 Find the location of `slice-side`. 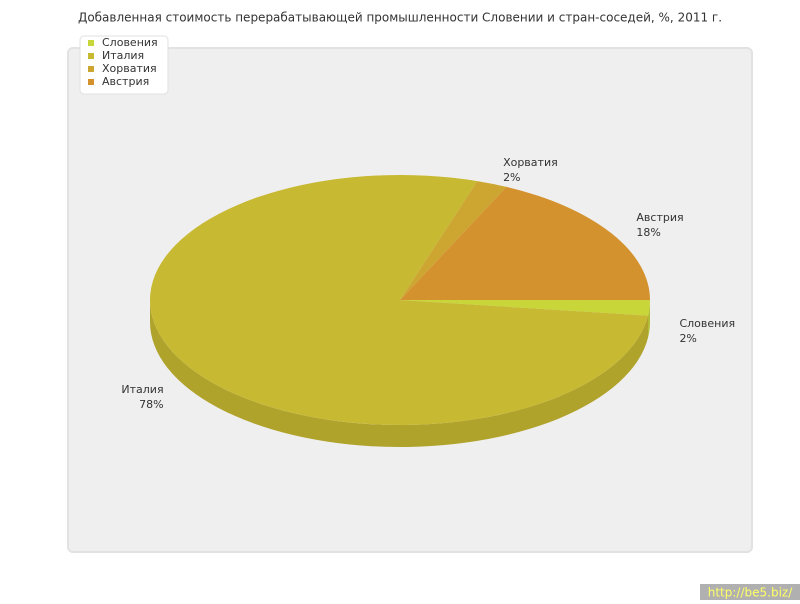

slice-side is located at coordinates (649, 319).